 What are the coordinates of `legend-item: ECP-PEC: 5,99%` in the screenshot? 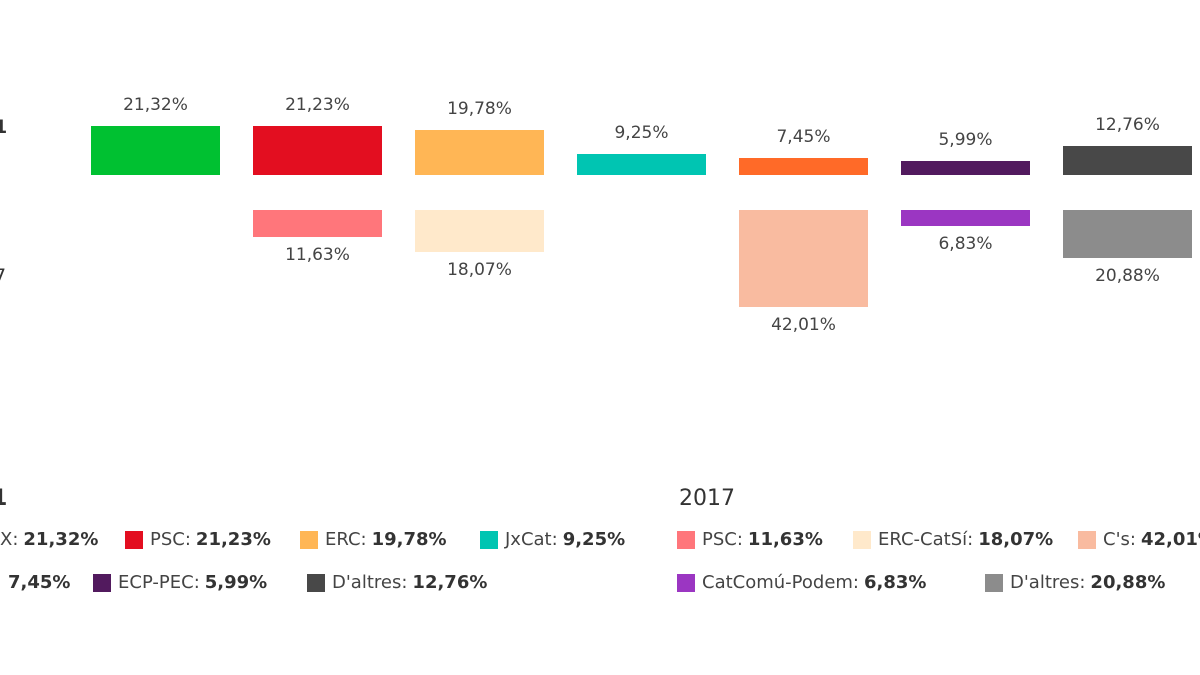 It's located at (180, 582).